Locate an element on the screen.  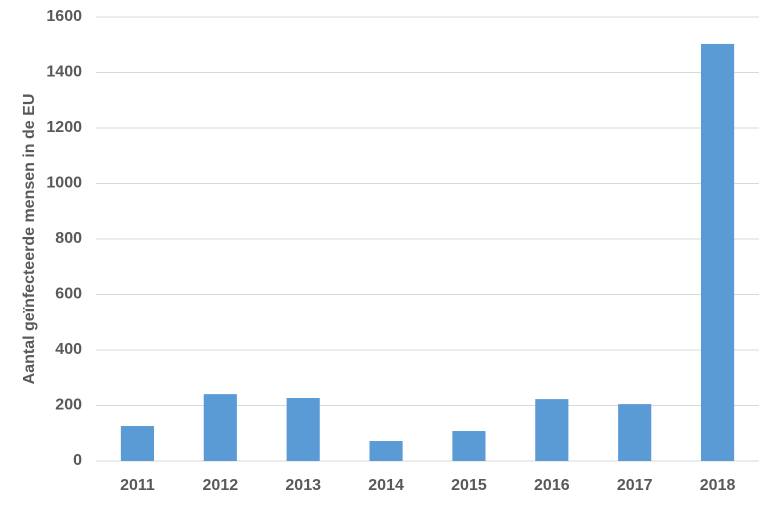
y-tick-label: 1600 is located at coordinates (64, 16).